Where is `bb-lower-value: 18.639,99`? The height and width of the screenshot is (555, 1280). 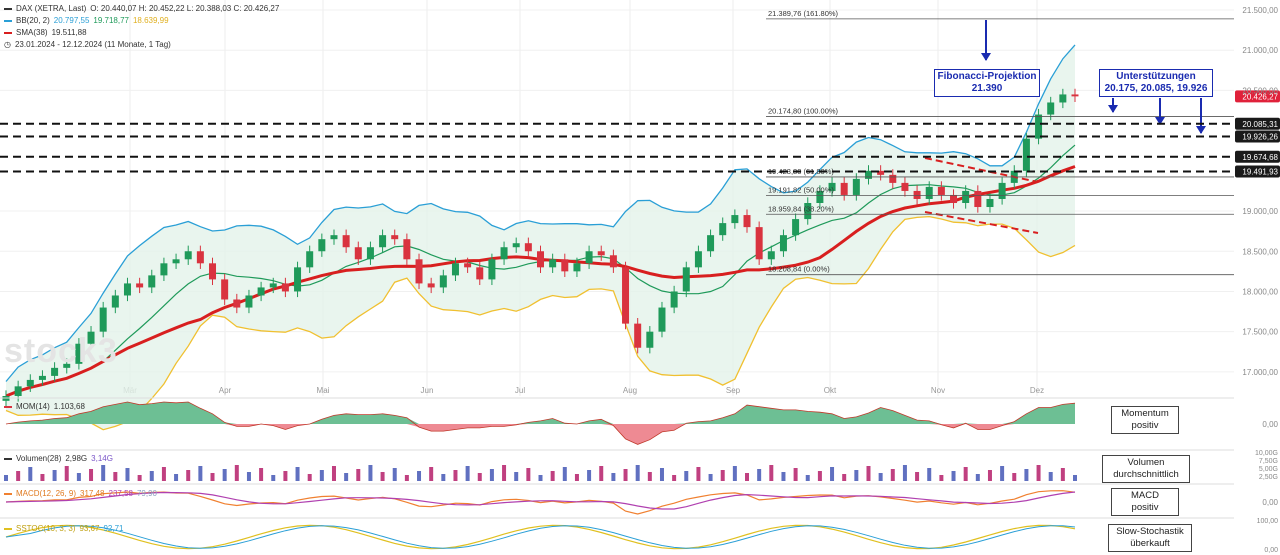 bb-lower-value: 18.639,99 is located at coordinates (150, 20).